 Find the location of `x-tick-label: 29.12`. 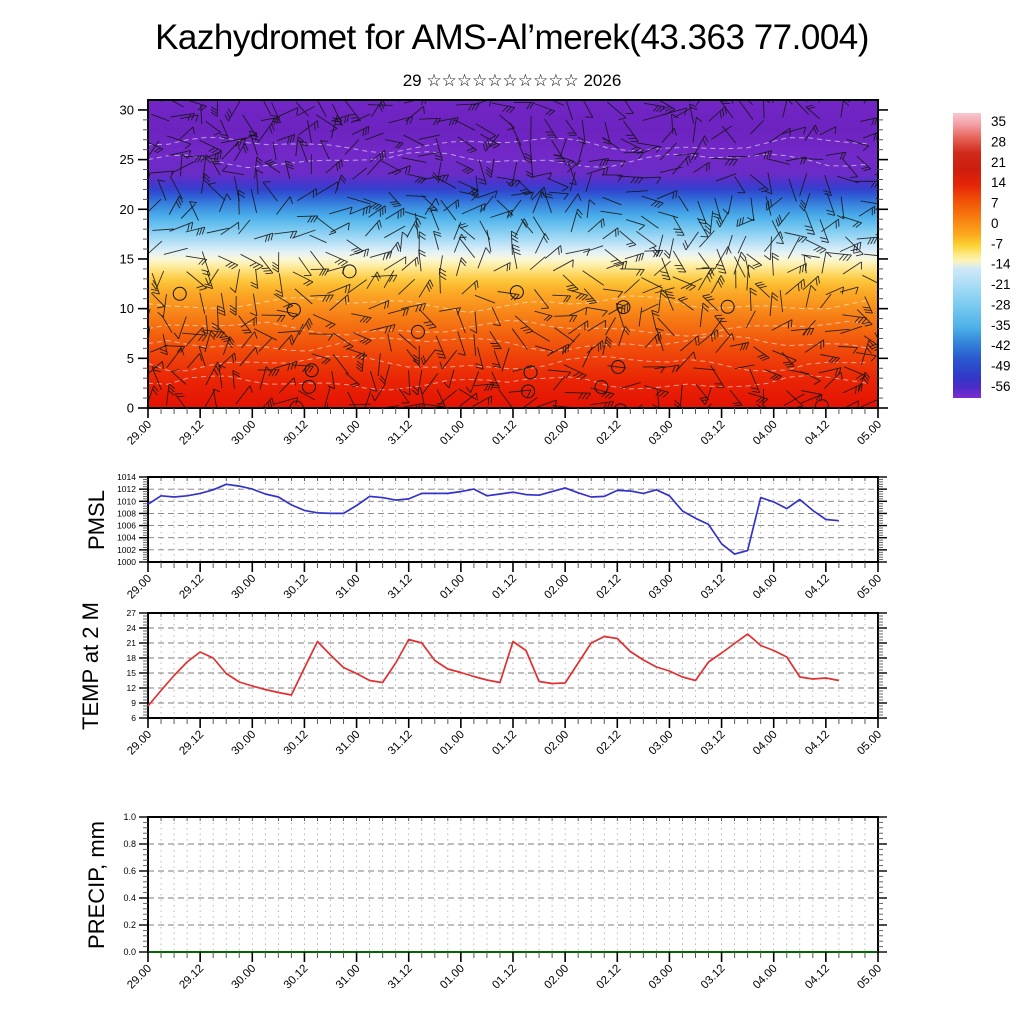

x-tick-label: 29.12 is located at coordinates (191, 433).